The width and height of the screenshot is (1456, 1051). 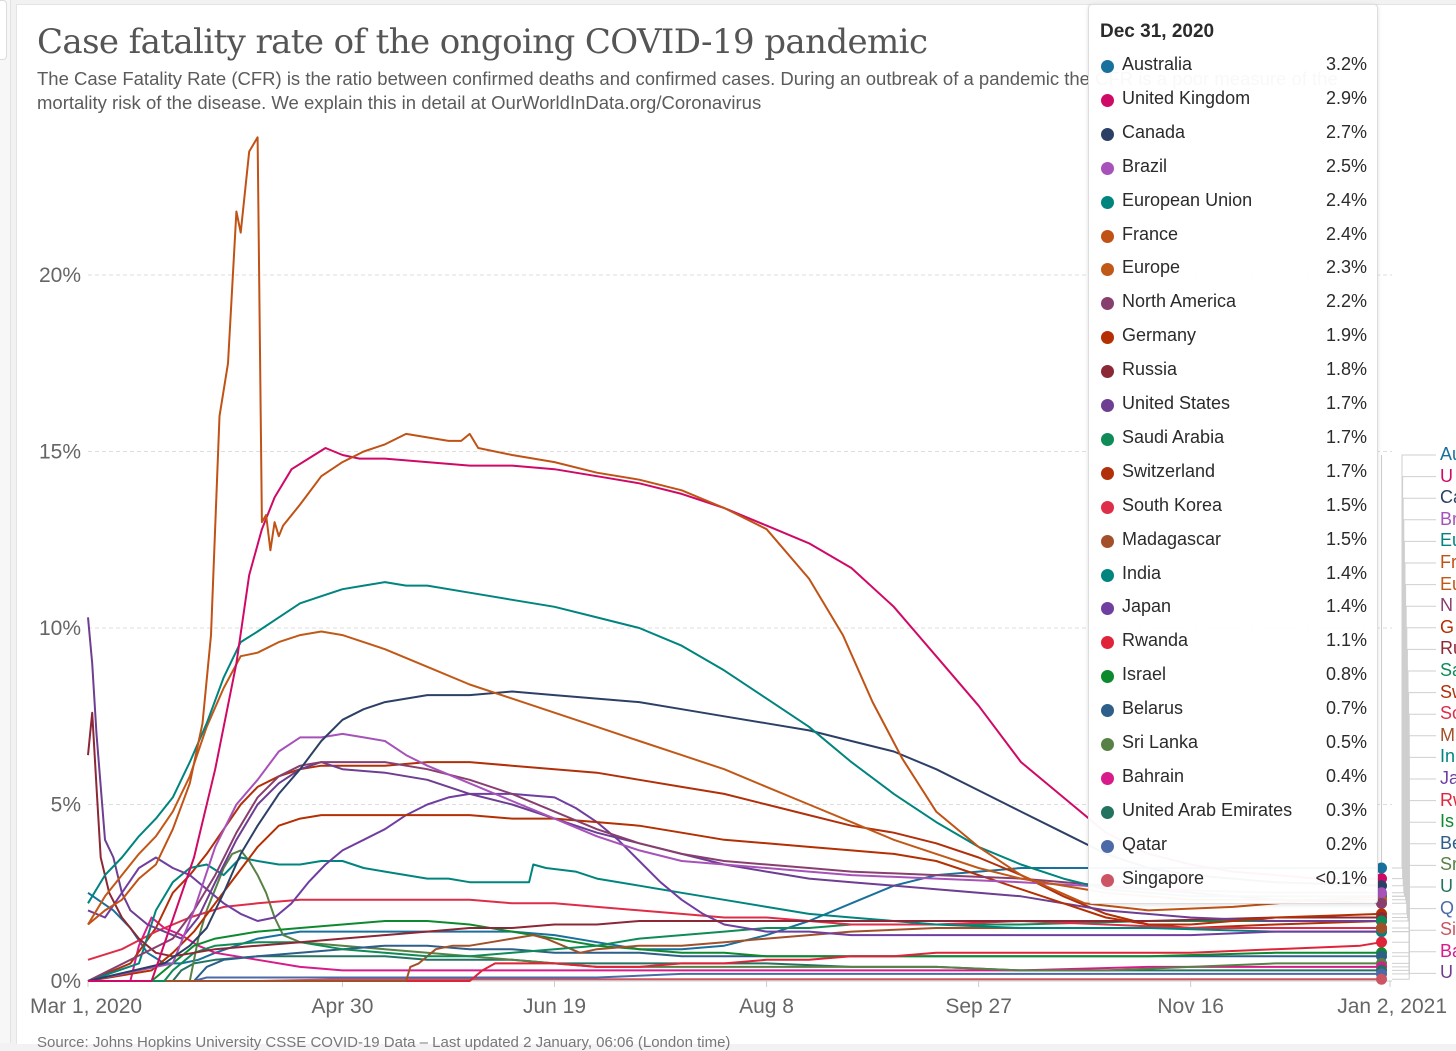 What do you see at coordinates (1382, 928) in the screenshot?
I see `end-dot-madagascar` at bounding box center [1382, 928].